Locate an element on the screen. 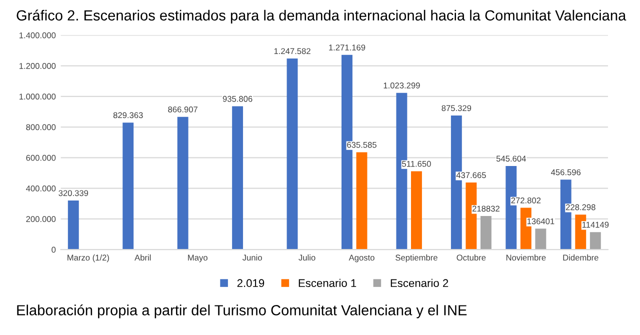 This screenshot has height=335, width=640. y-tick-label: 400.000 is located at coordinates (41, 189).